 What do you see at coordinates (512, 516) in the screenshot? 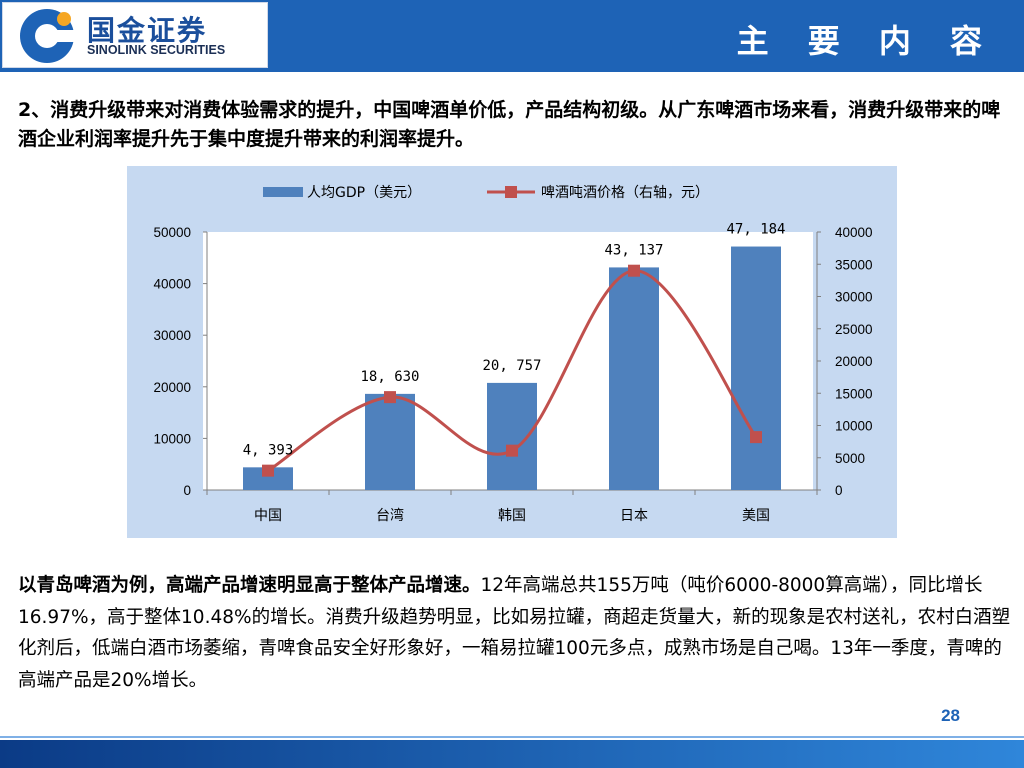
I see `x-tick-label: 韩国` at bounding box center [512, 516].